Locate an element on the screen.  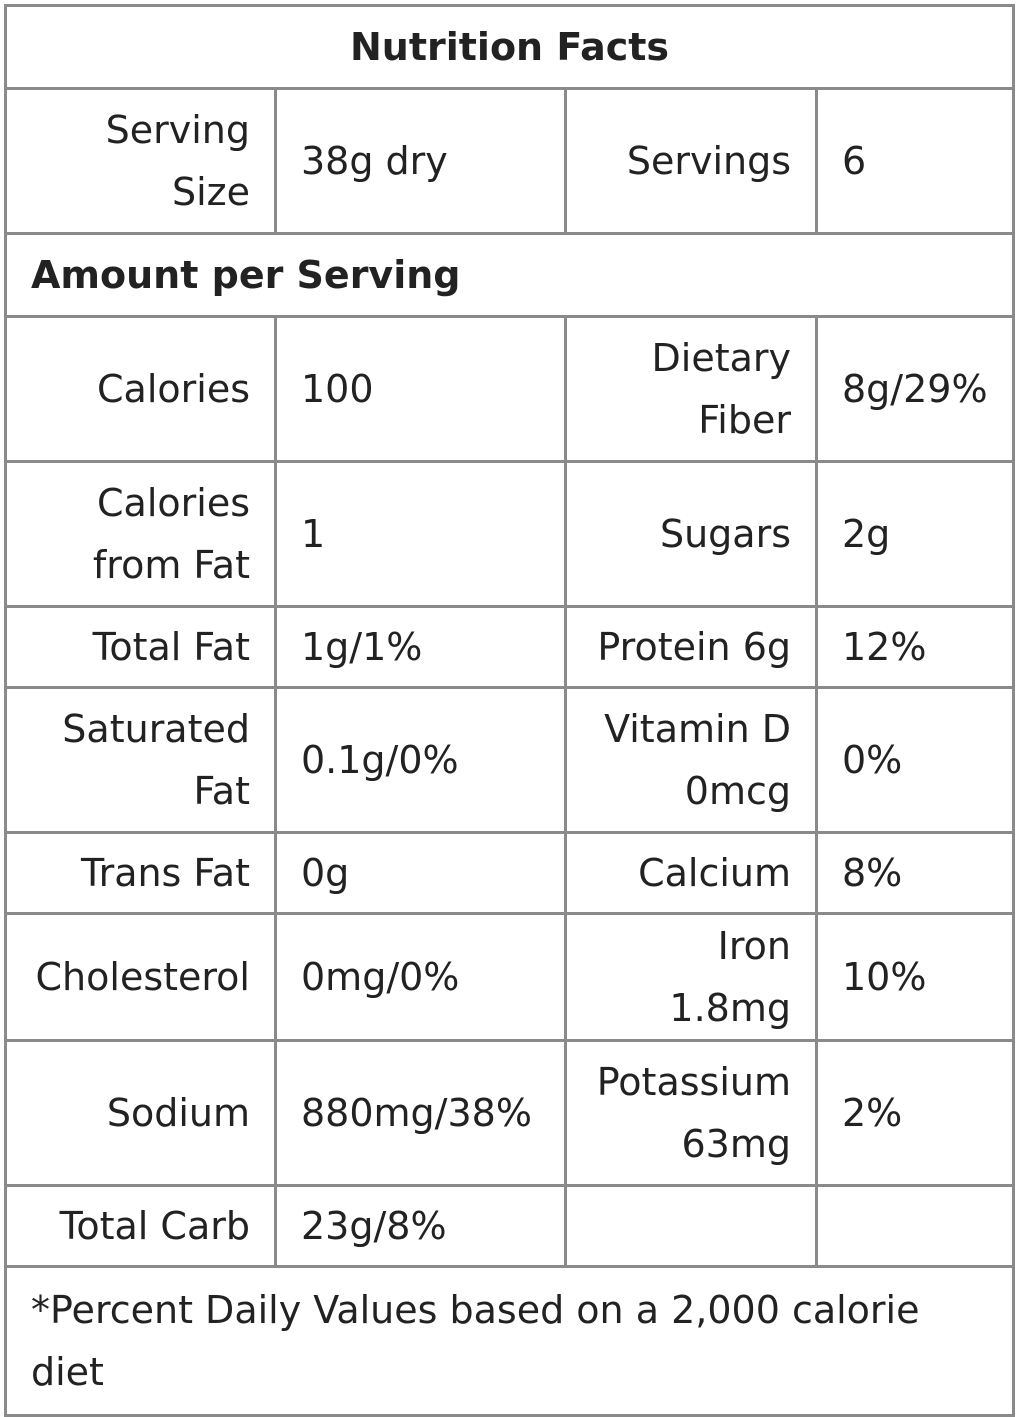
nutrient-row: Total Fat 1g/1% Protein 6g 12% is located at coordinates (509, 647).